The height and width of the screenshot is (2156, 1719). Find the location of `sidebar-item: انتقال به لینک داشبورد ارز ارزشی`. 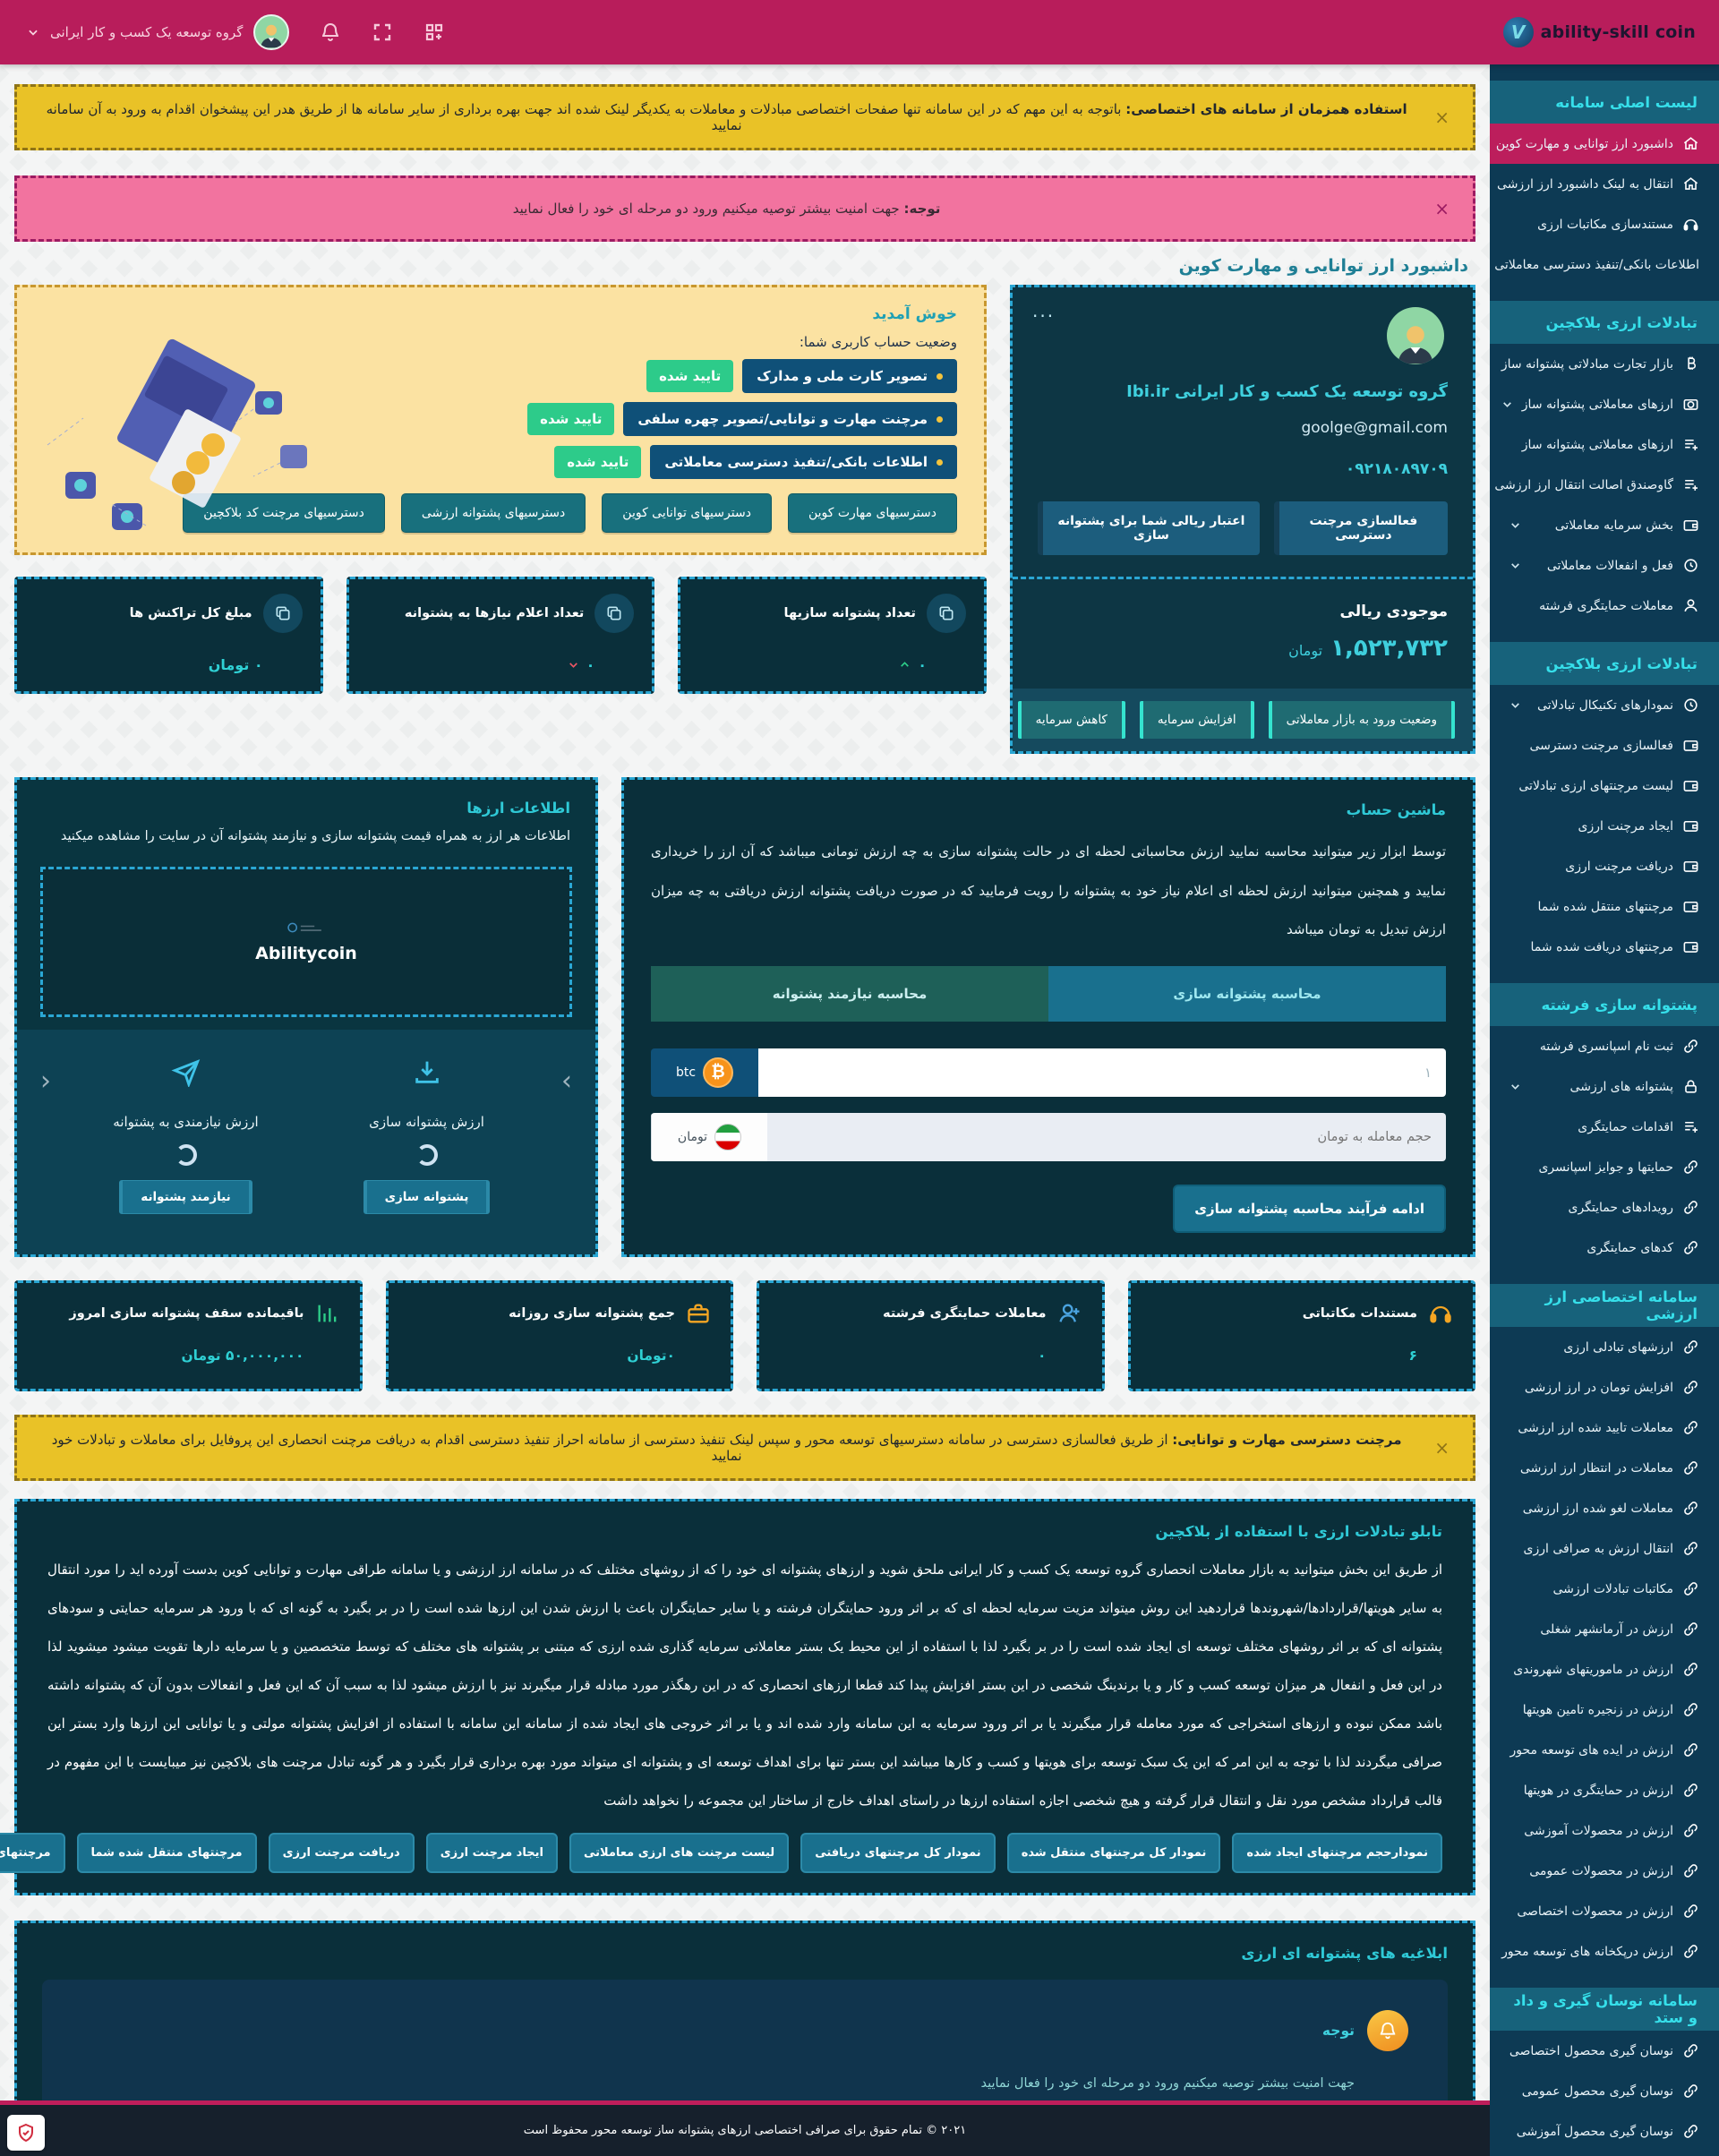

sidebar-item: انتقال به لینک داشبورد ارز ارزشی is located at coordinates (1604, 184).